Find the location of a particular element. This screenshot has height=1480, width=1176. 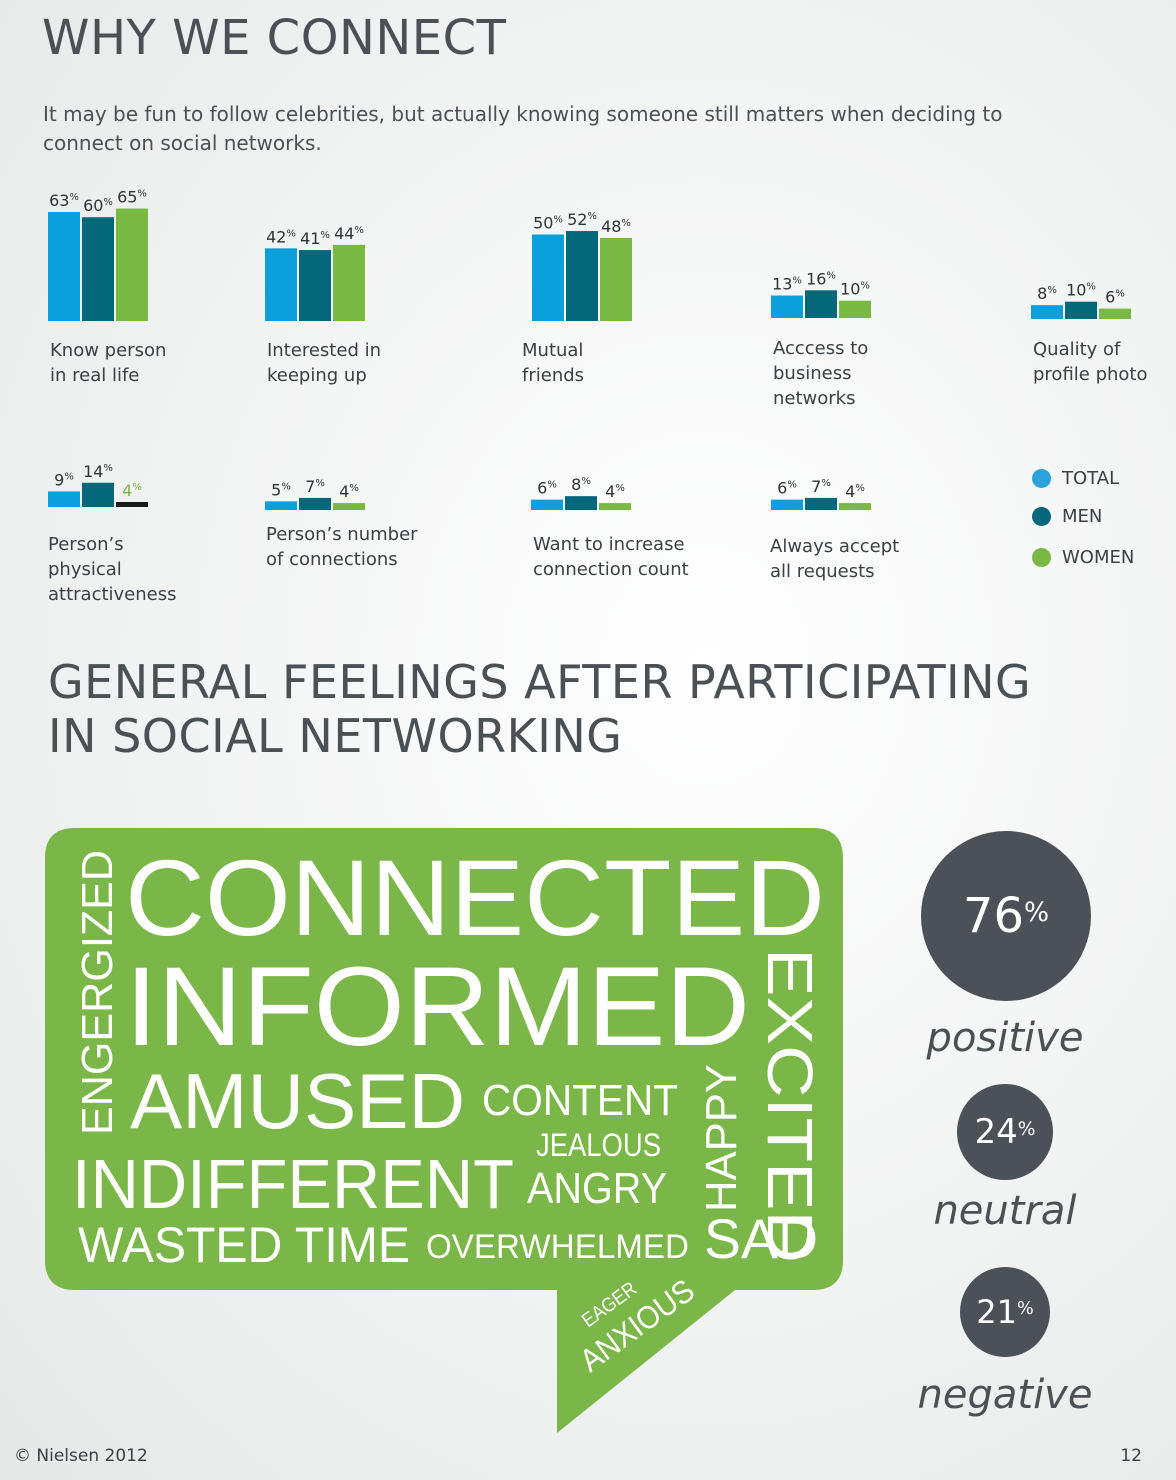

word-happy: HAPPY is located at coordinates (721, 1138).